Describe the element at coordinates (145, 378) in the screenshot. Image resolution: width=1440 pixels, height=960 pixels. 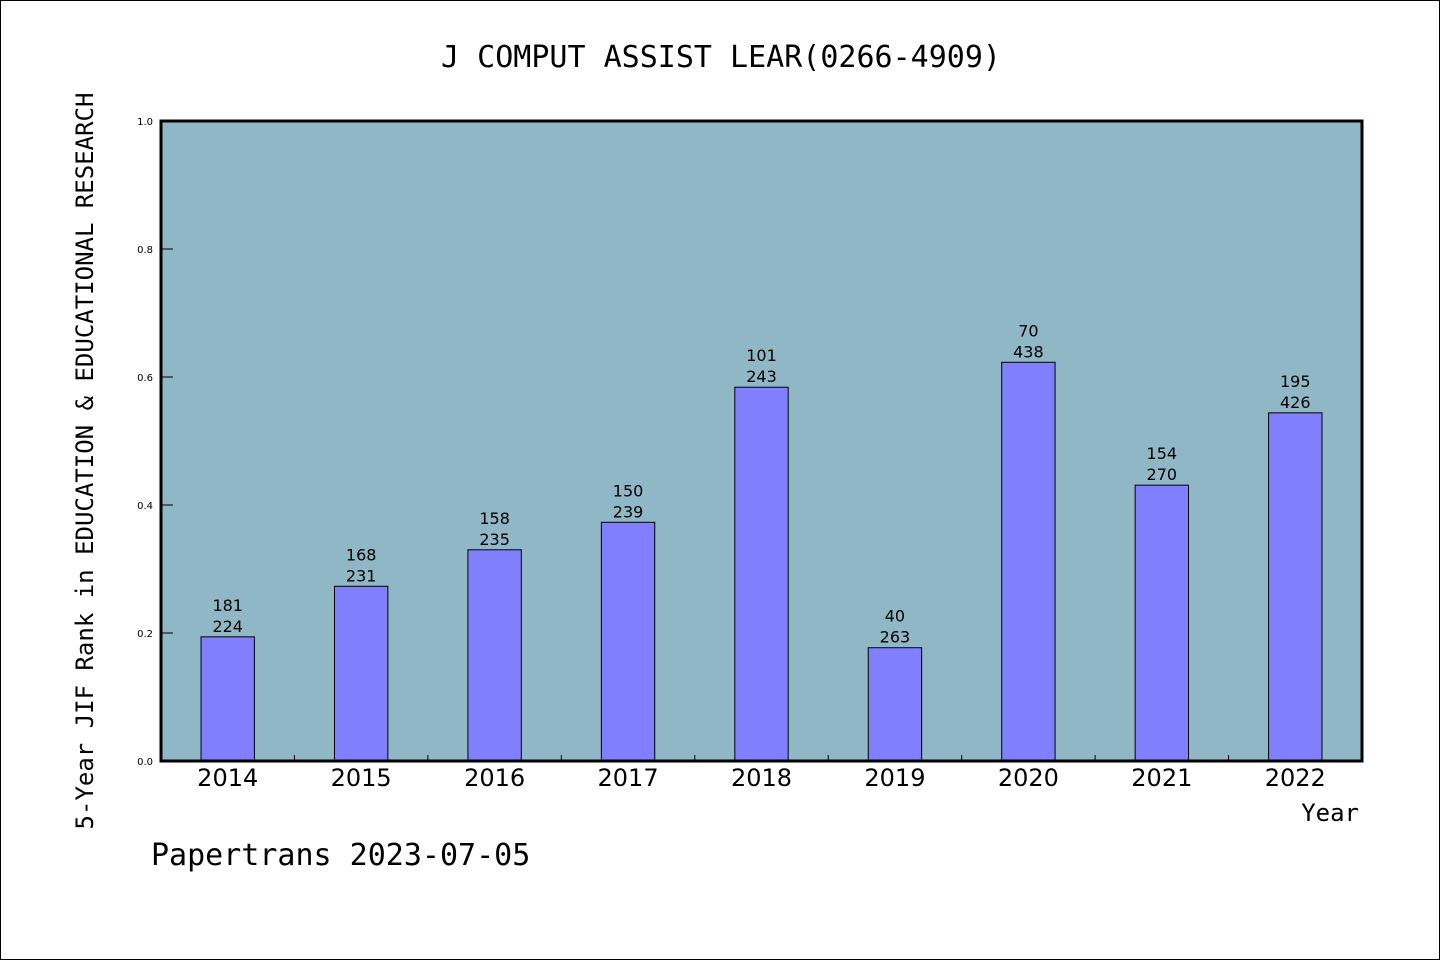
I see `y-tick-label: 0.6` at that location.